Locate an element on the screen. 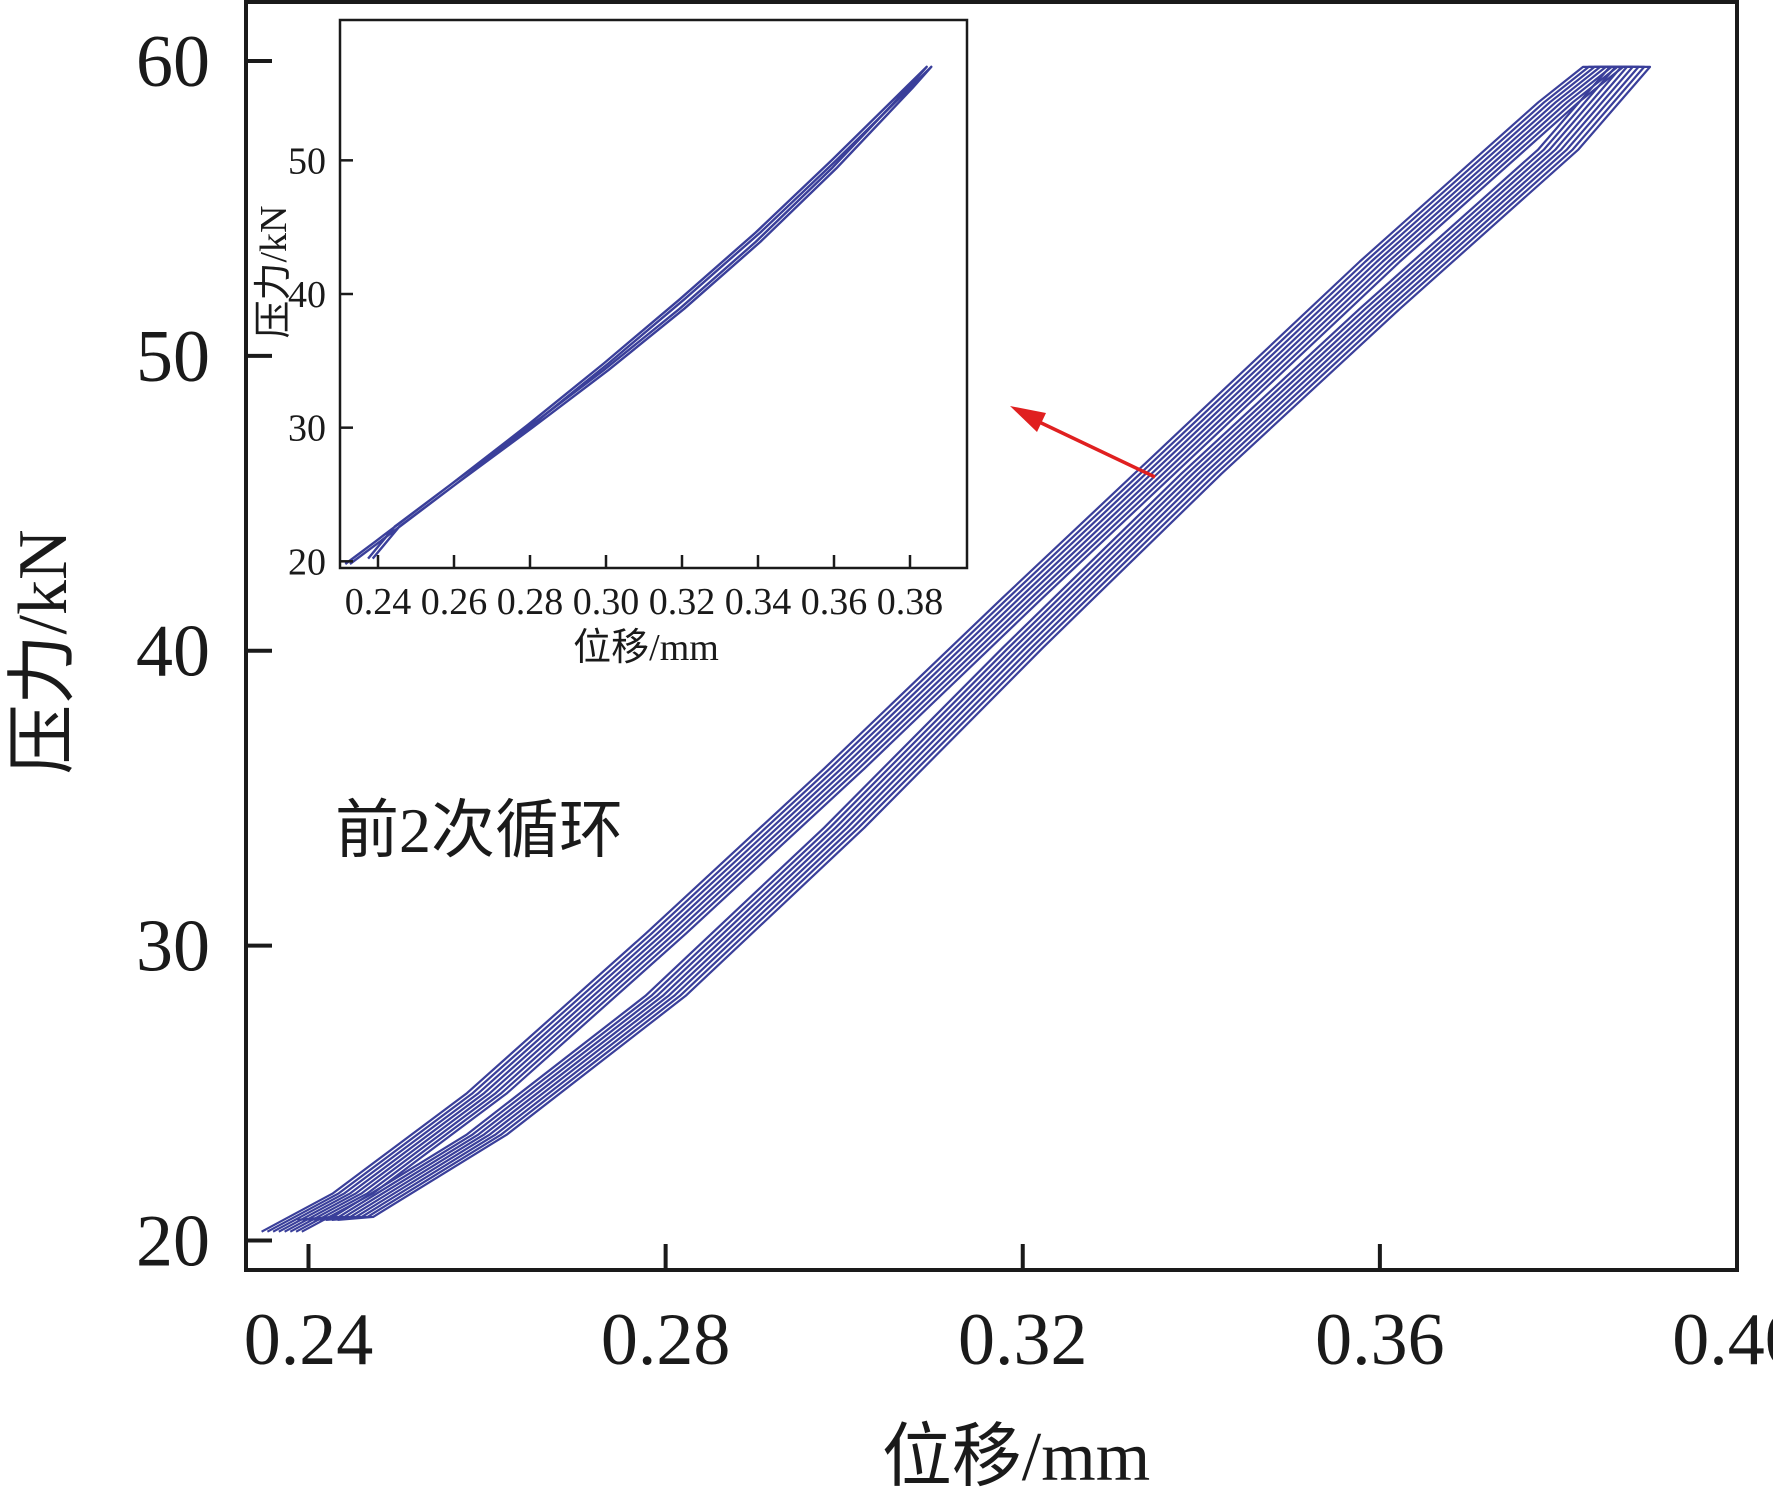 The height and width of the screenshot is (1492, 1773). inset-x-tick-label: 0.26 is located at coordinates (454, 602).